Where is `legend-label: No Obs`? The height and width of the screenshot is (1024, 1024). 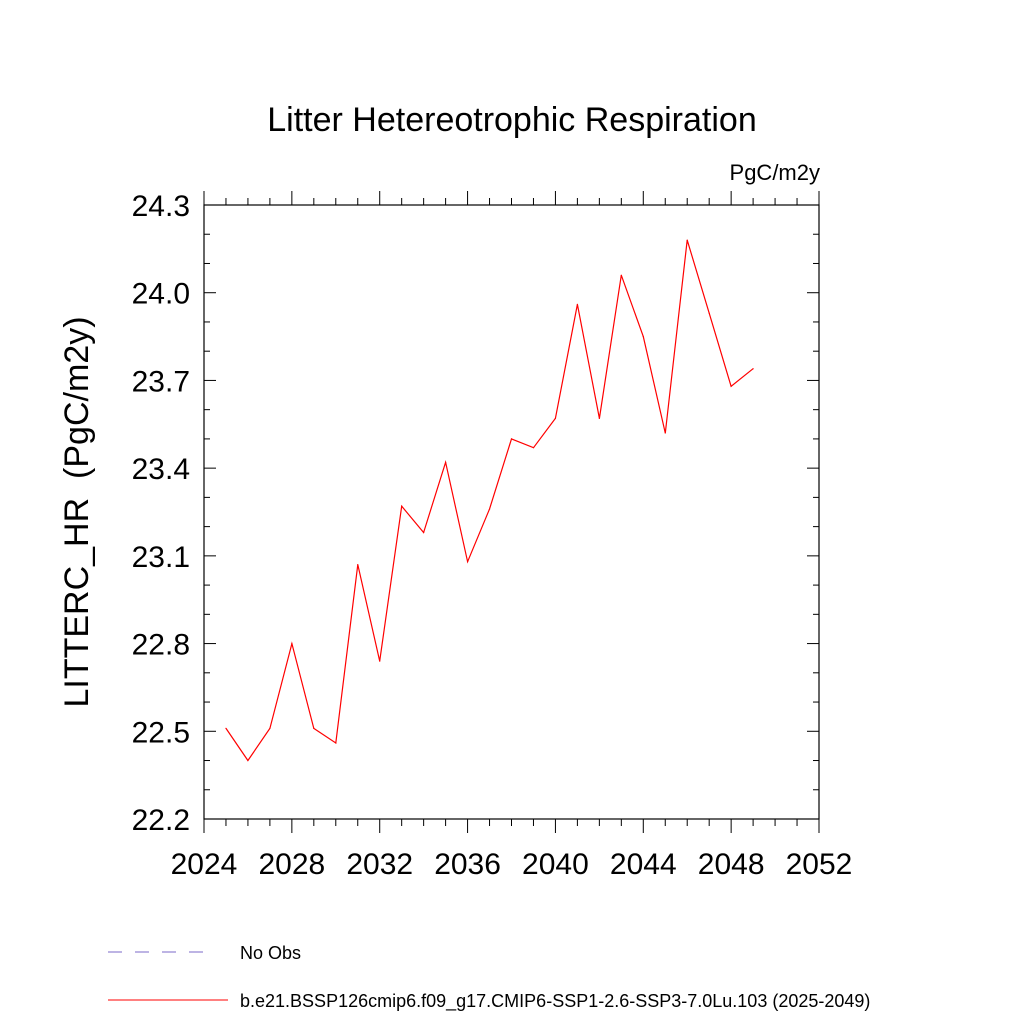
legend-label: No Obs is located at coordinates (270, 953).